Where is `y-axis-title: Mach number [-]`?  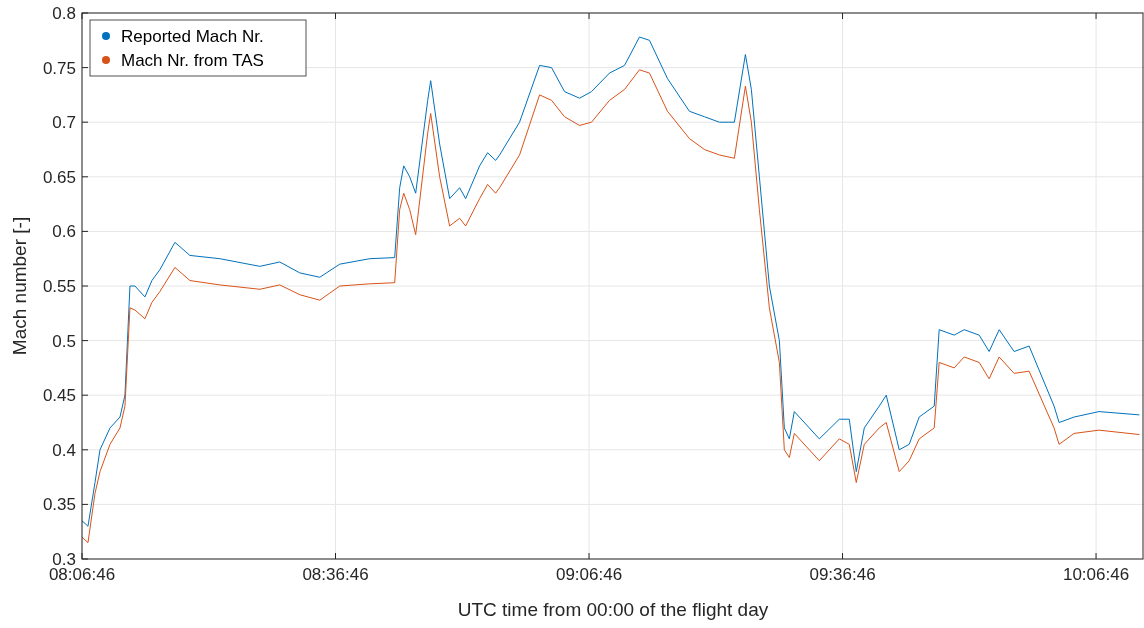
y-axis-title: Mach number [-] is located at coordinates (19, 286).